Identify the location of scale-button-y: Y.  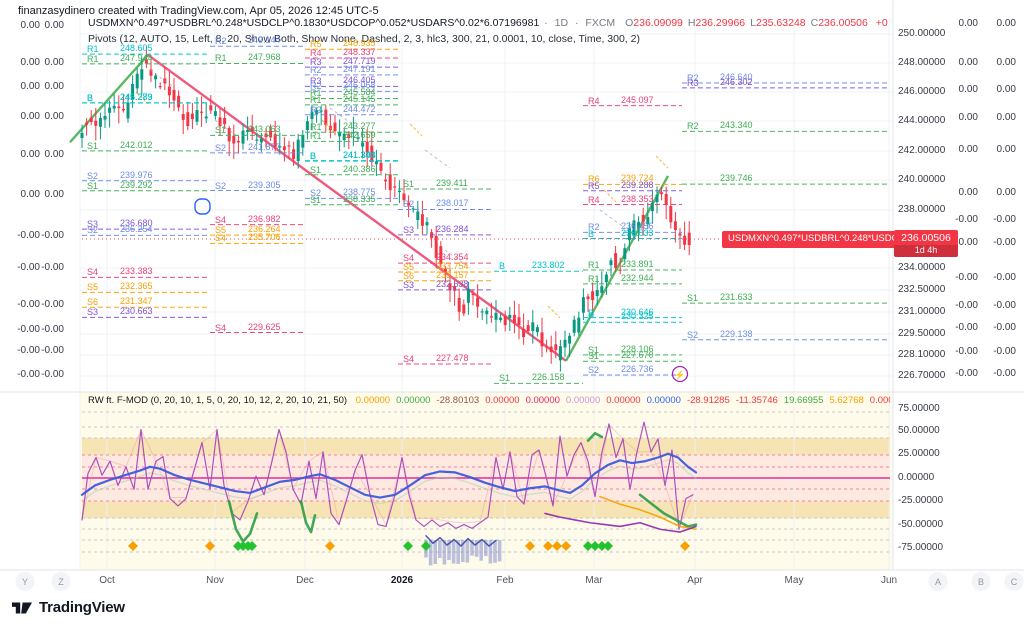
(25, 581).